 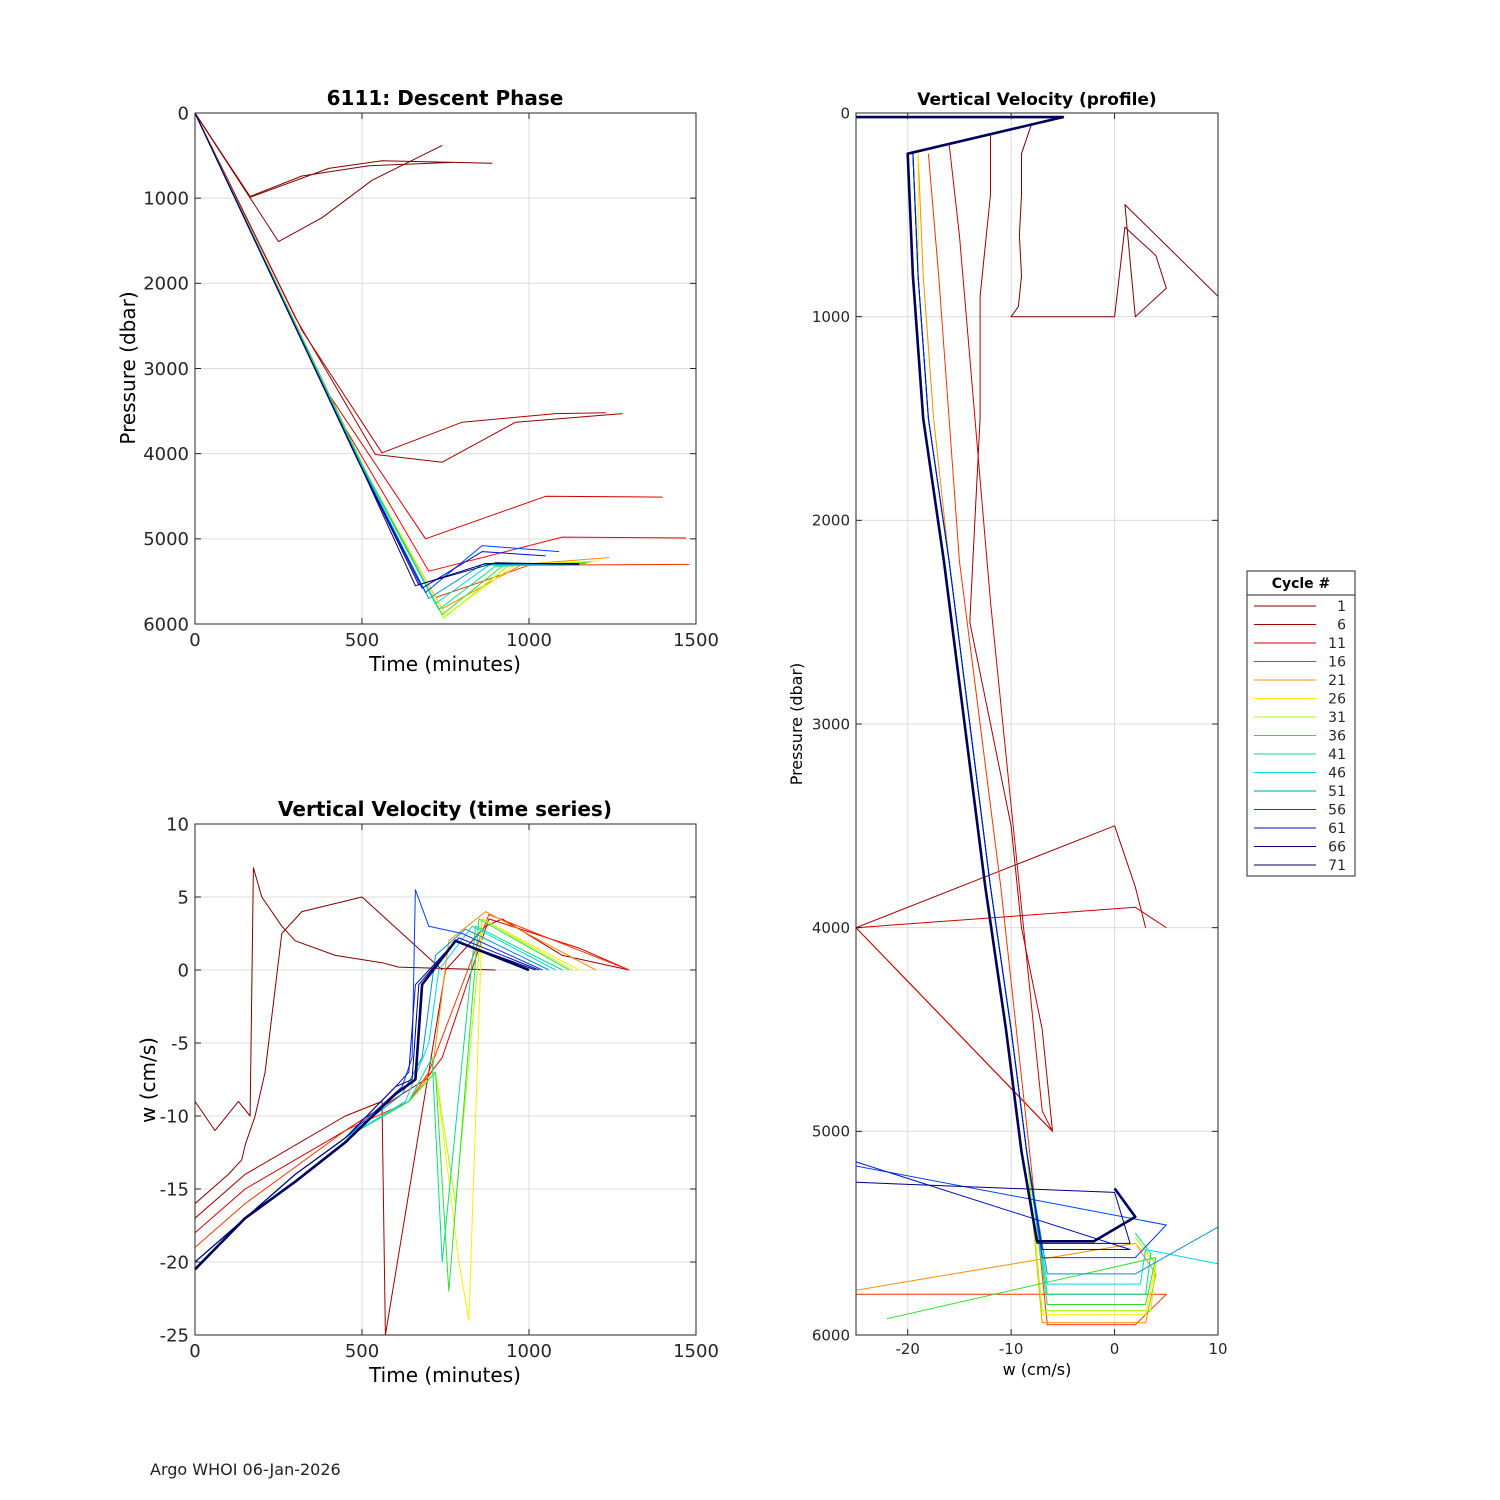 What do you see at coordinates (831, 1335) in the screenshot?
I see `profile-ytick-label-6: 6000` at bounding box center [831, 1335].